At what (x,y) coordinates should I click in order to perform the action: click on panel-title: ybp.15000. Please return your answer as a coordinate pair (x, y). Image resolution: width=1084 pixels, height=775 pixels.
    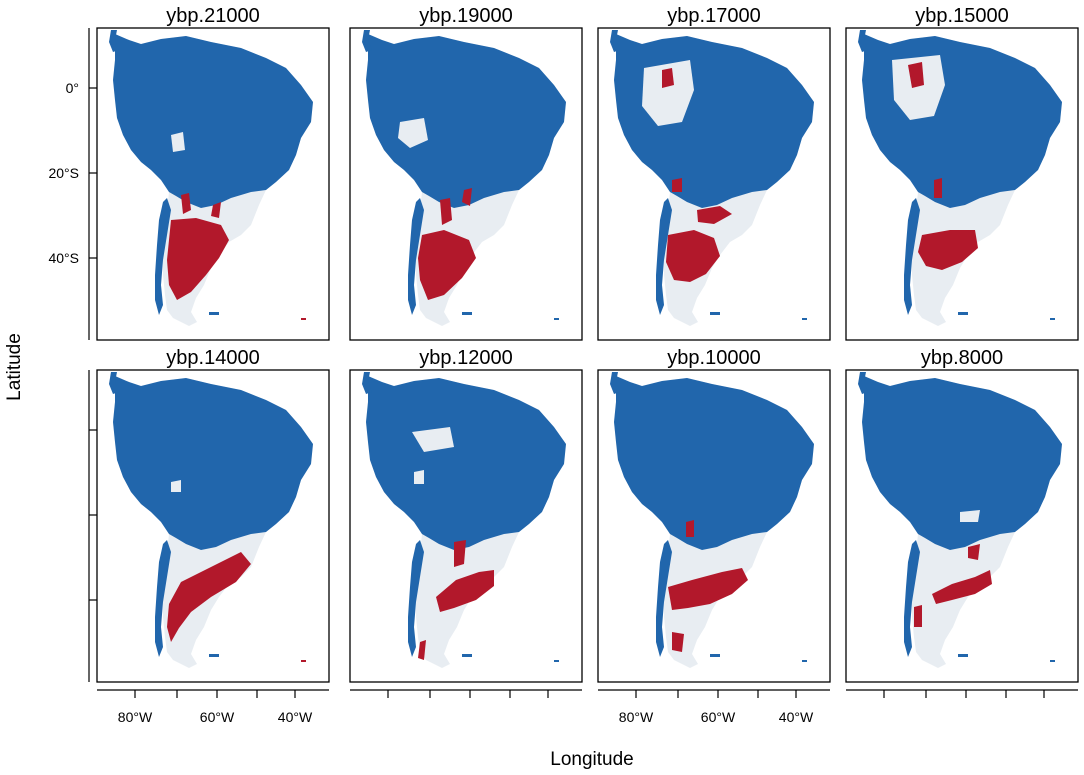
    Looking at the image, I should click on (961, 16).